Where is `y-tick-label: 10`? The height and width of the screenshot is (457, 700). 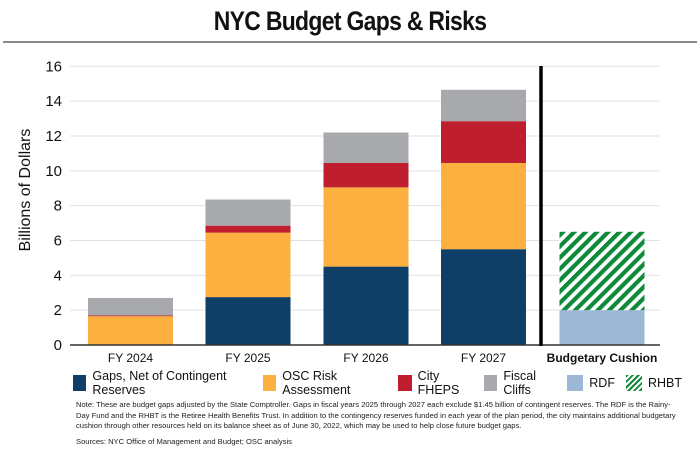
y-tick-label: 10 is located at coordinates (53, 171).